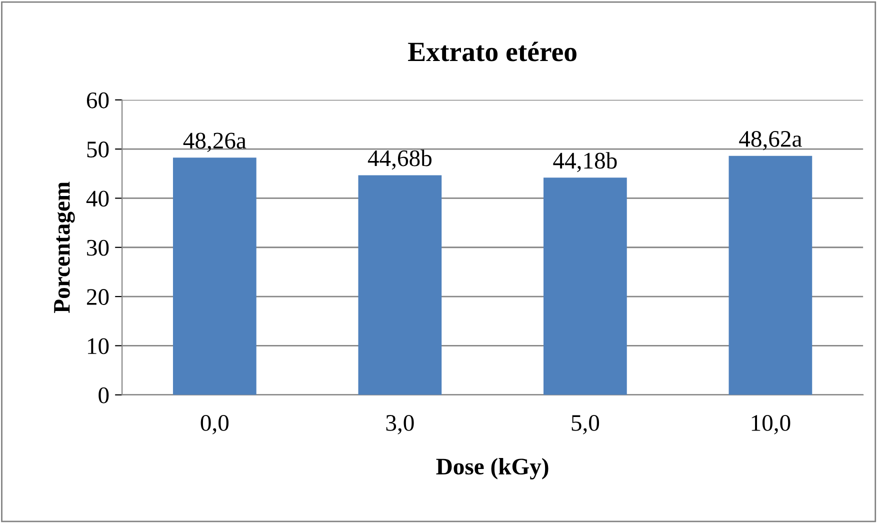 The height and width of the screenshot is (523, 878). I want to click on y-tick-label: 10, so click(98, 346).